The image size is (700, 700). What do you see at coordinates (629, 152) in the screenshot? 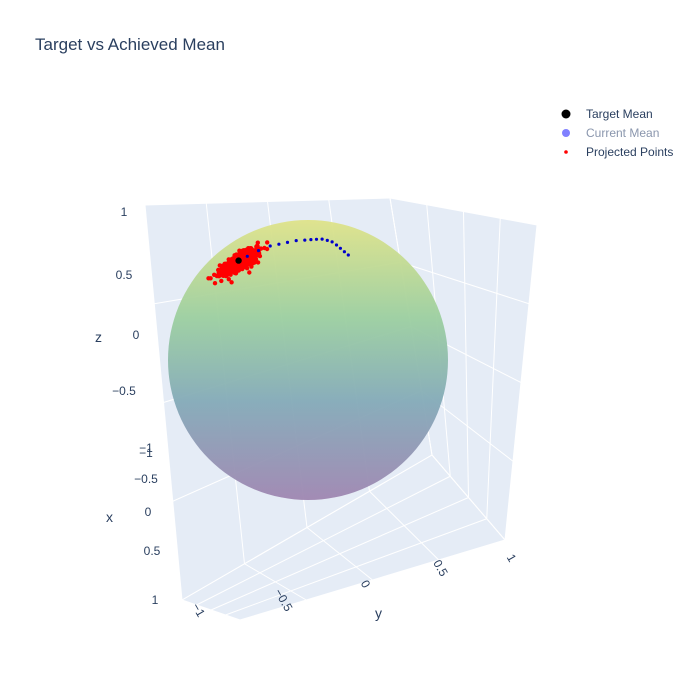
I see `legend-label-projected-points: Projected Points` at bounding box center [629, 152].